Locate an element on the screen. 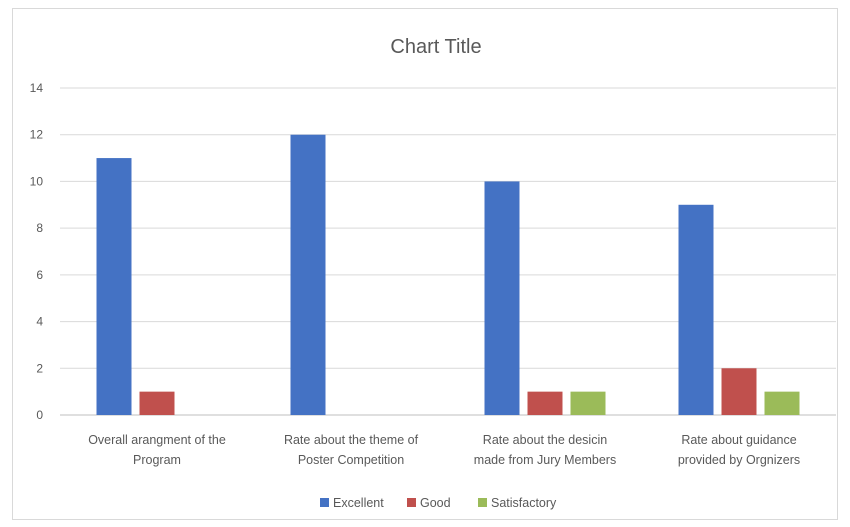  y-tick-label: 2 is located at coordinates (39, 368).